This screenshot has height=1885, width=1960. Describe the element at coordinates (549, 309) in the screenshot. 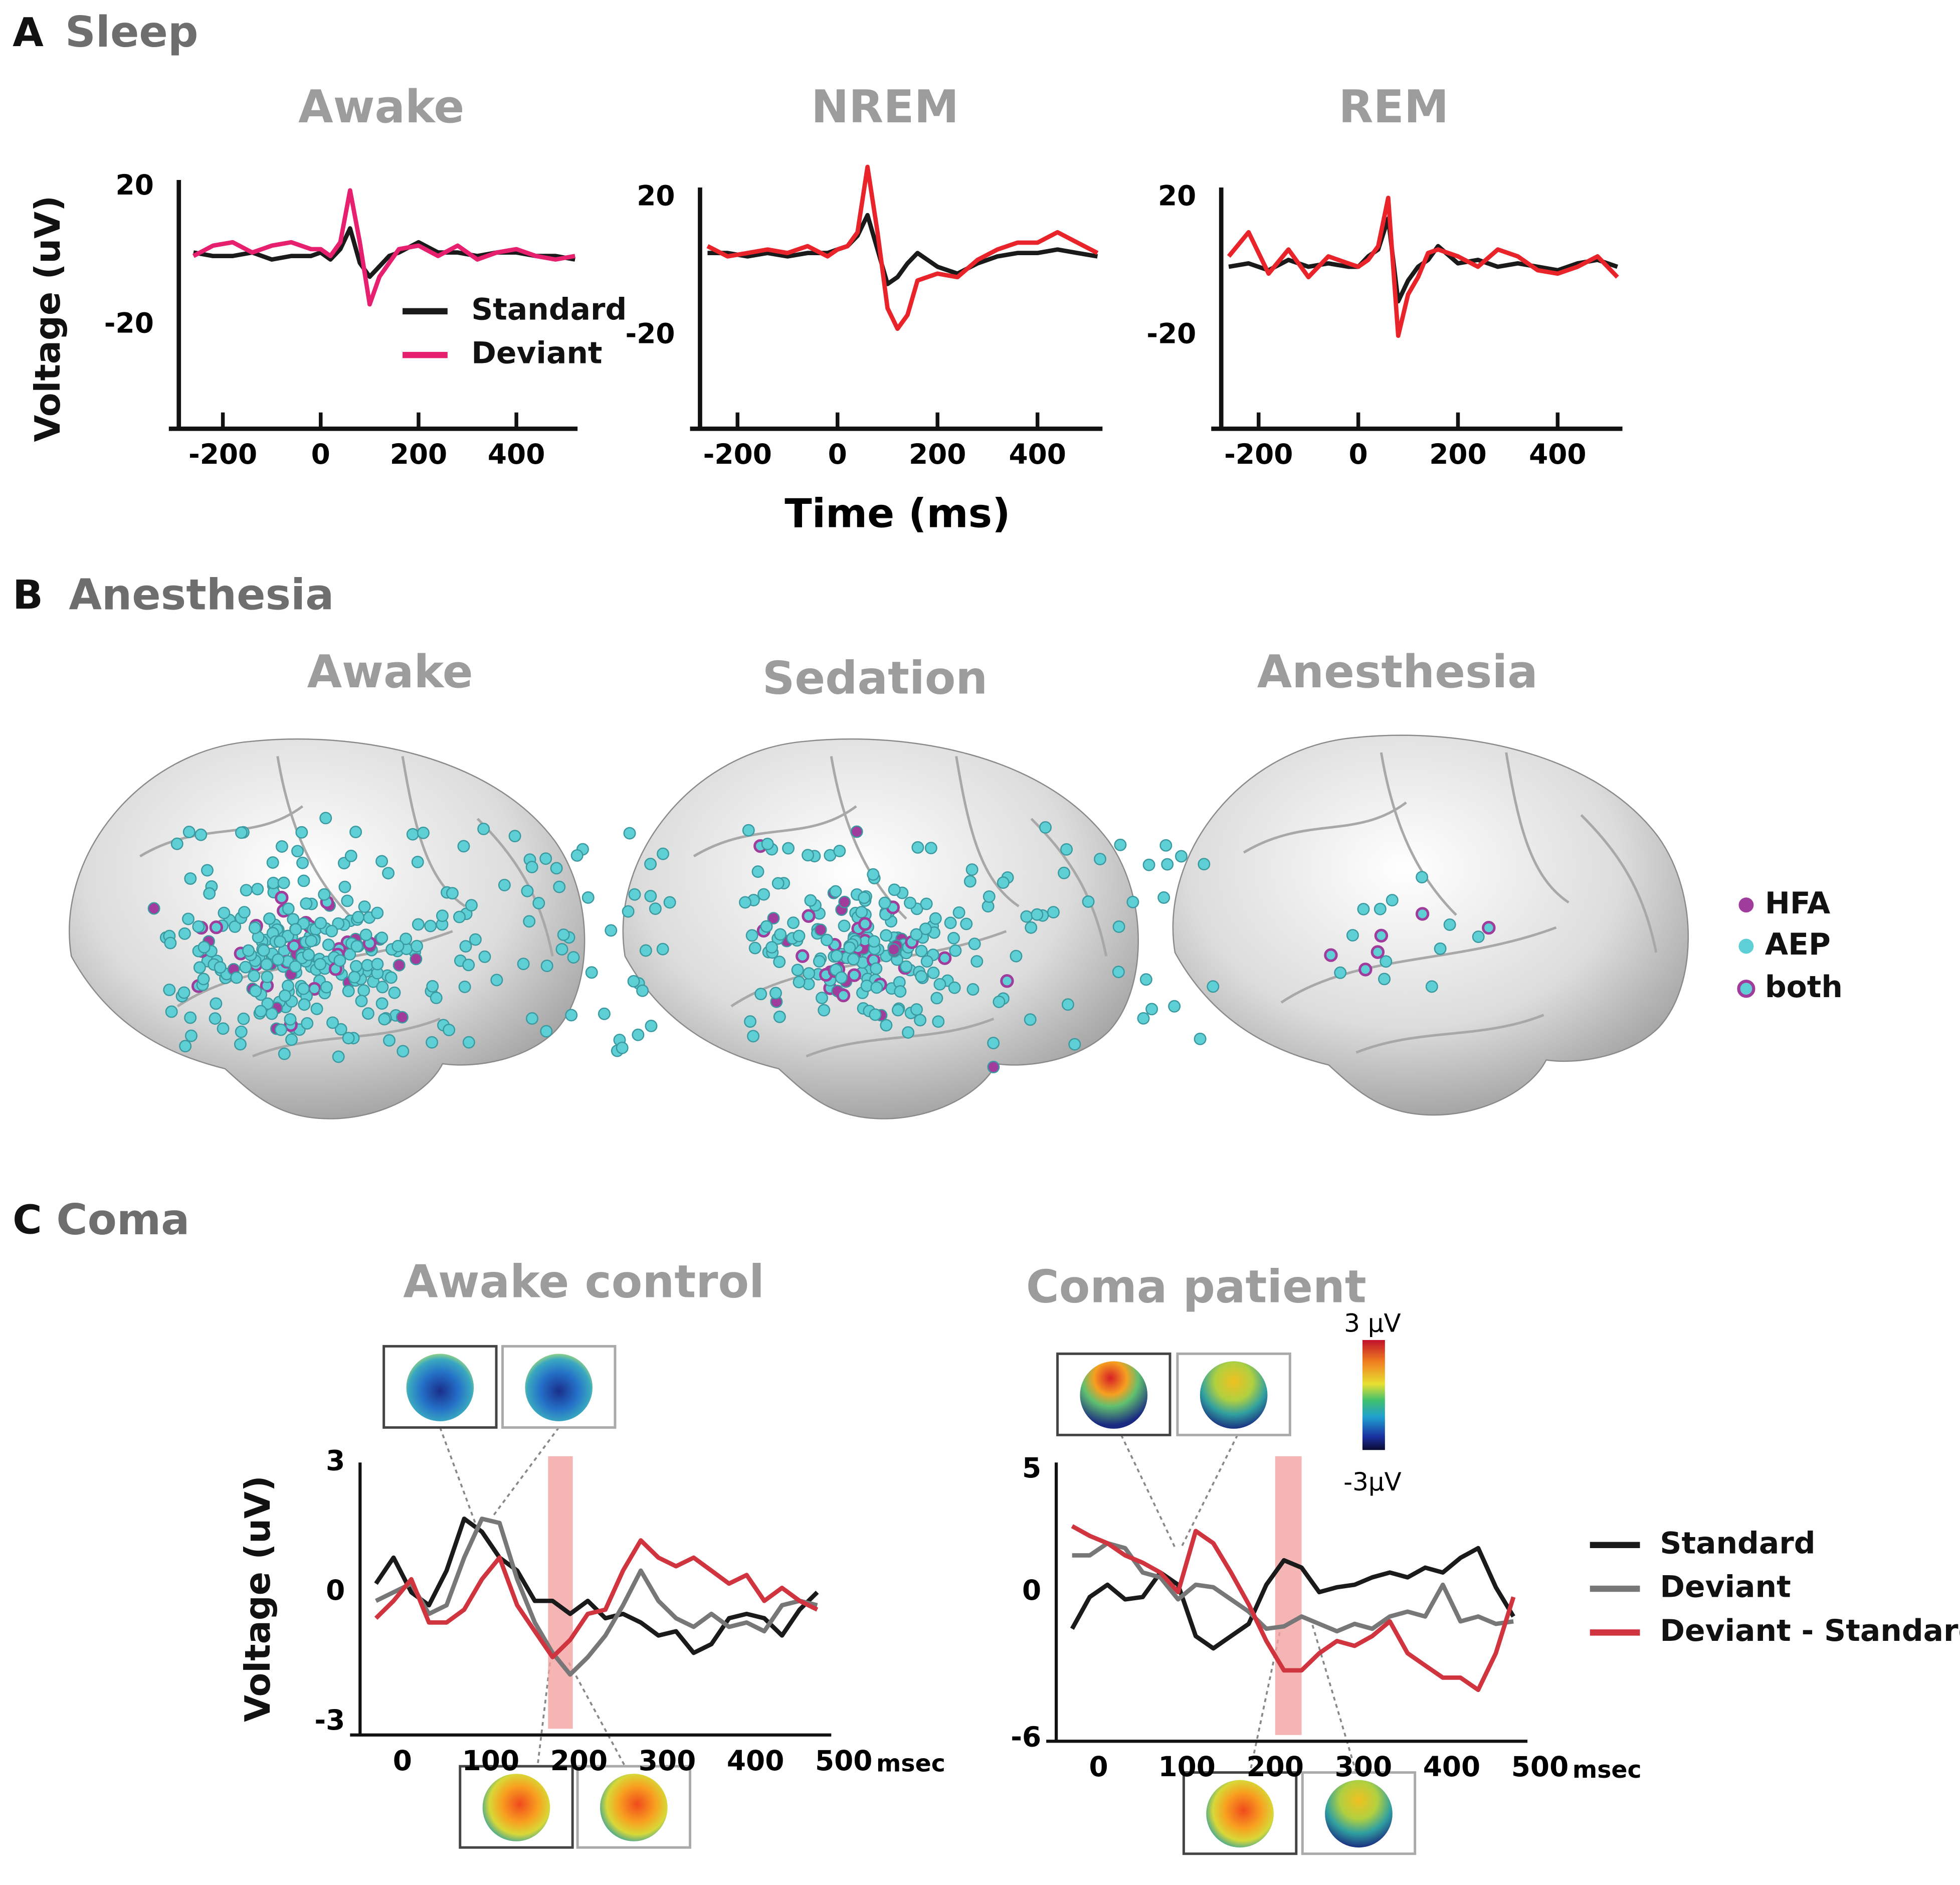

I see `legend-label: Standard` at that location.